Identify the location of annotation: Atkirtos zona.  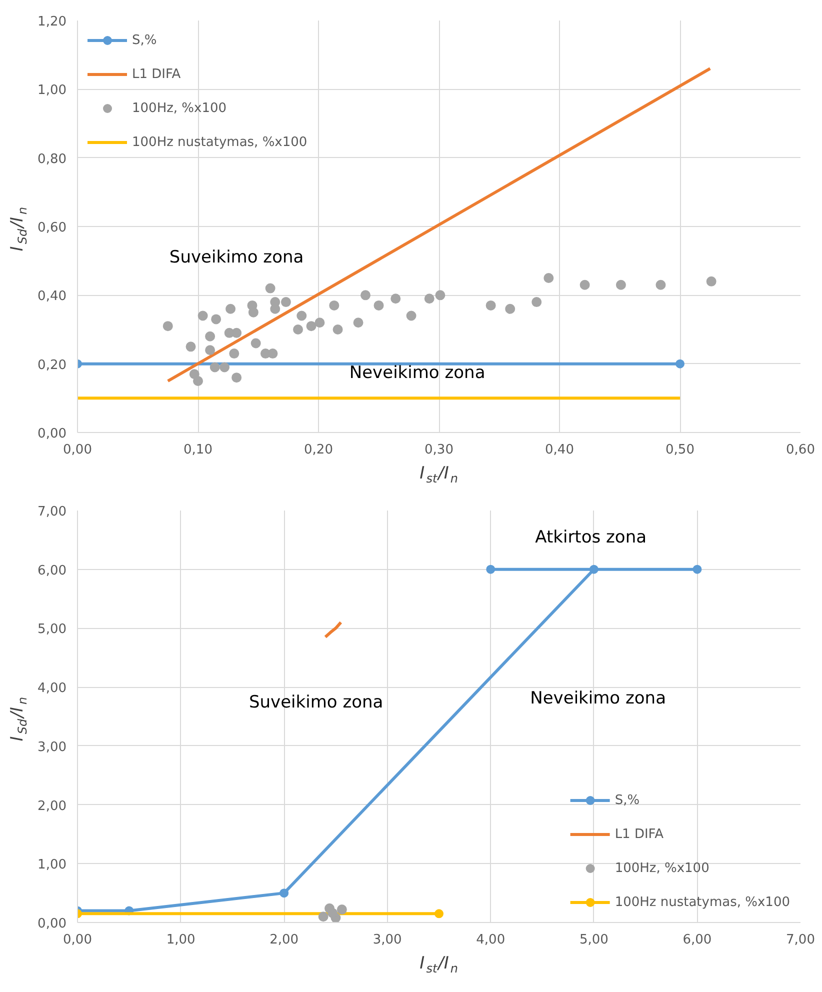
(591, 538).